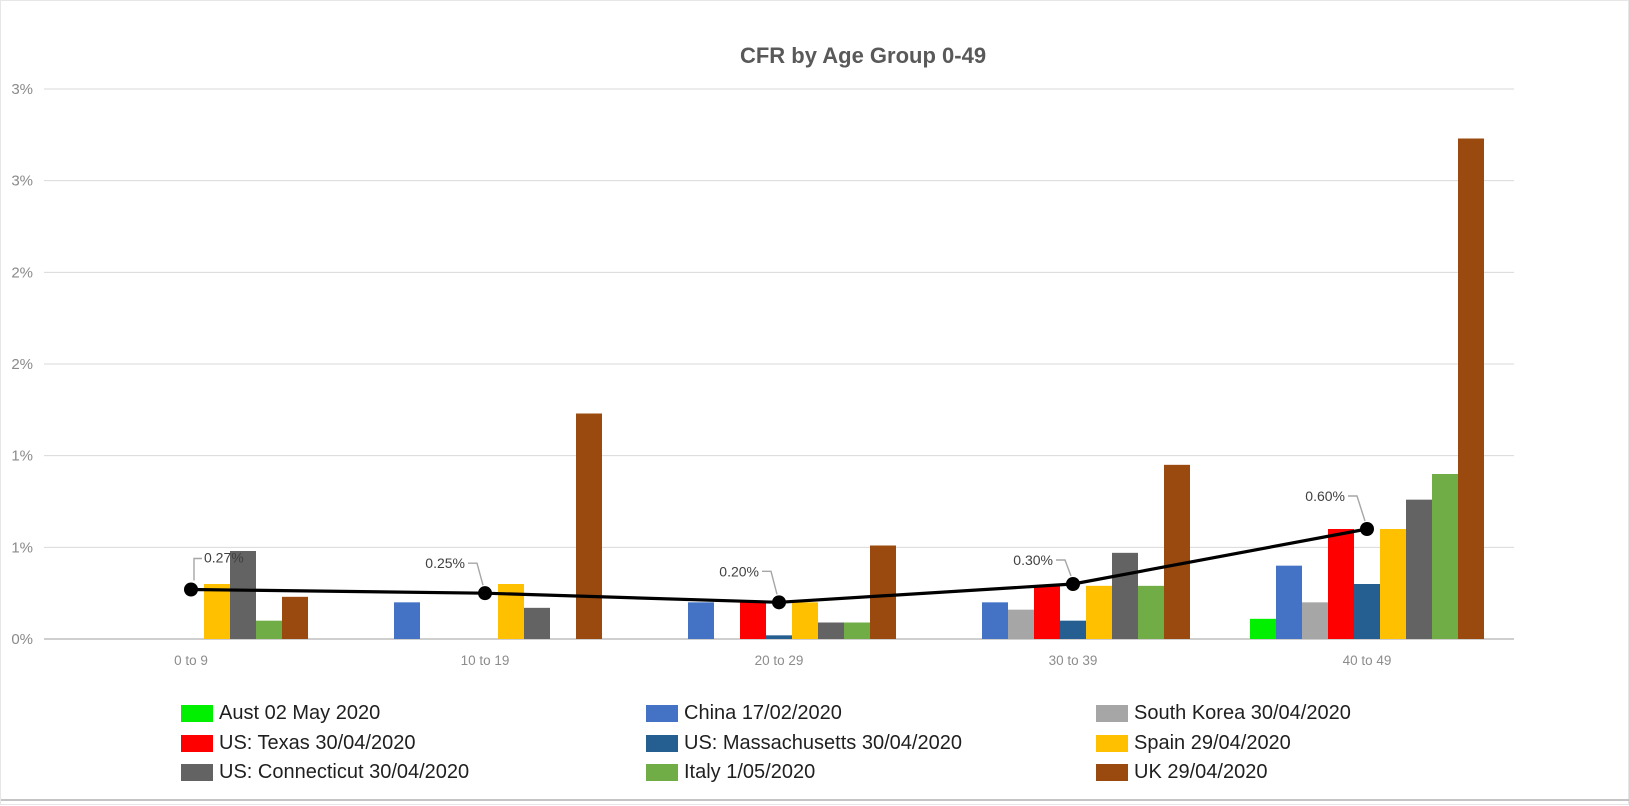 The height and width of the screenshot is (806, 1629). I want to click on data-label: 0.20%, so click(739, 571).